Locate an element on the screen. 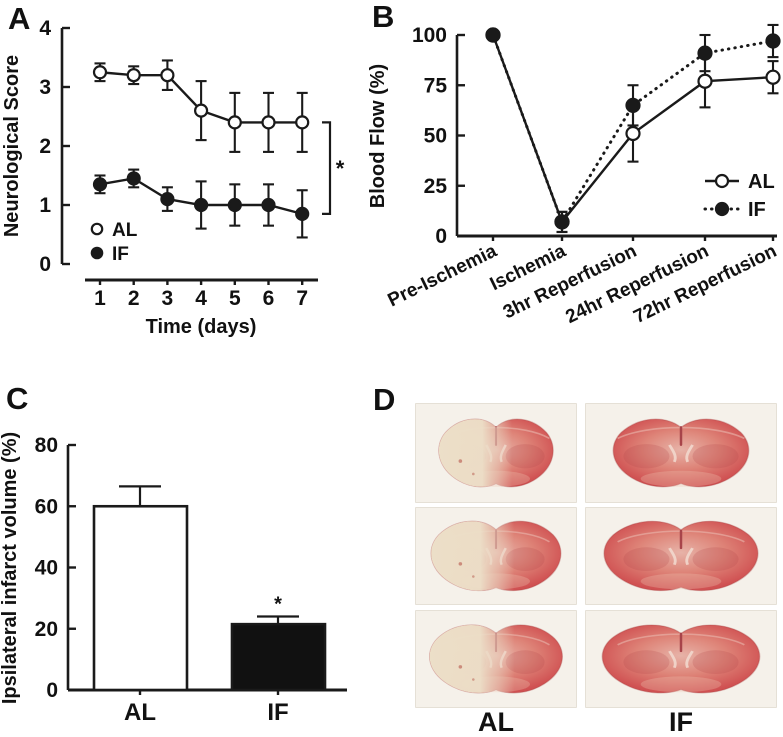 The width and height of the screenshot is (783, 737). y-tick-label: 1 is located at coordinates (45, 205).